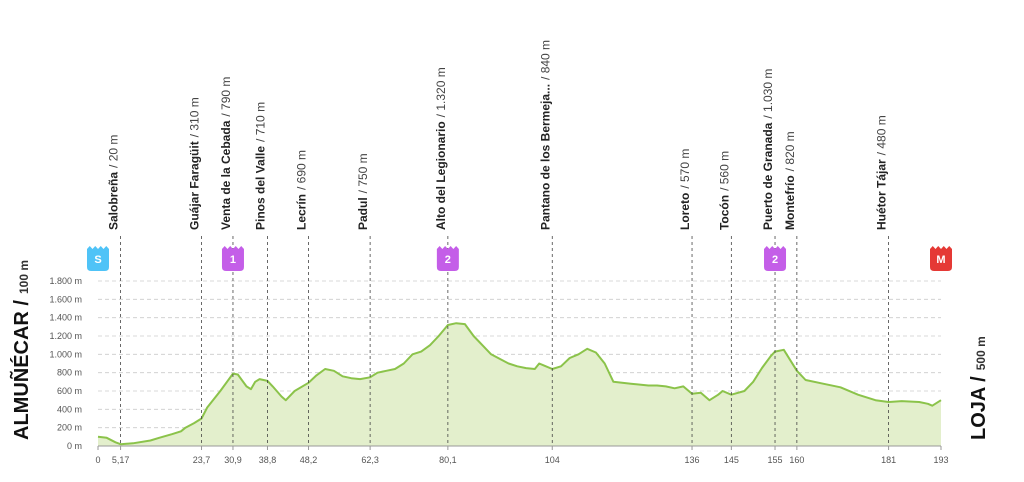 This screenshot has height=482, width=1024. I want to click on waypoint-name: Puerto de Granada, so click(768, 176).